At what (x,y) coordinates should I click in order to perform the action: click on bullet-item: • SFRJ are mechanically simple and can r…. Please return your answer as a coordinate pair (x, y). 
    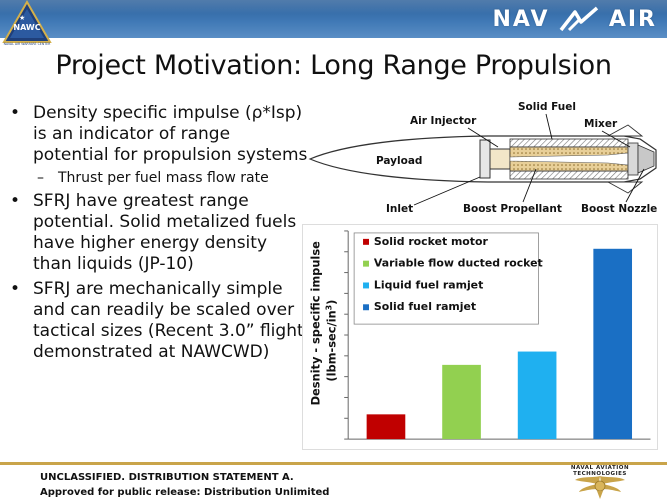
    Looking at the image, I should click on (157, 320).